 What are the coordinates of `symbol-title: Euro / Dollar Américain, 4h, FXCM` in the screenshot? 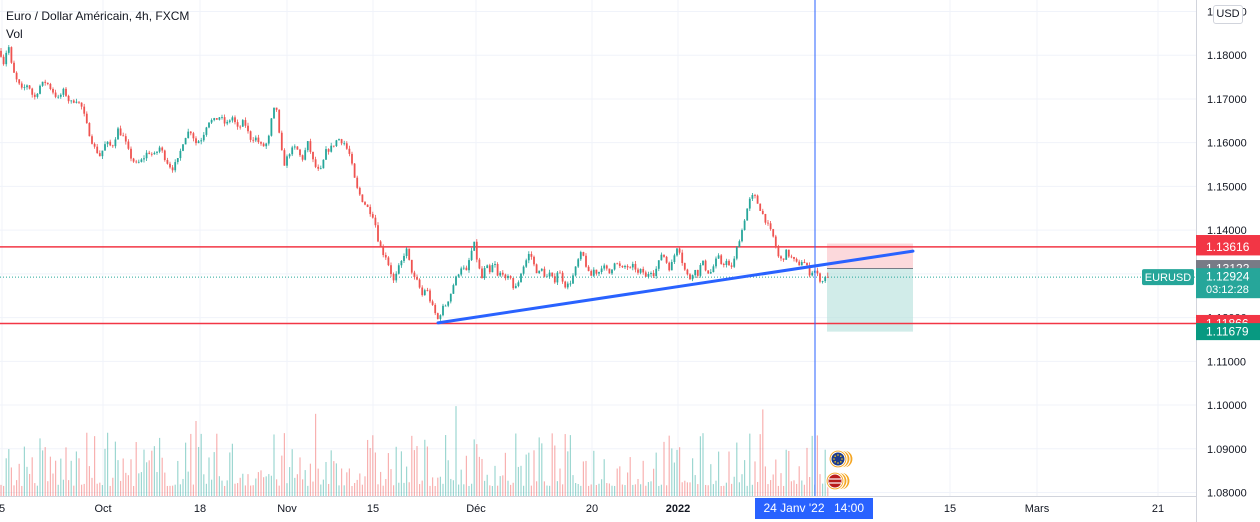 It's located at (98, 16).